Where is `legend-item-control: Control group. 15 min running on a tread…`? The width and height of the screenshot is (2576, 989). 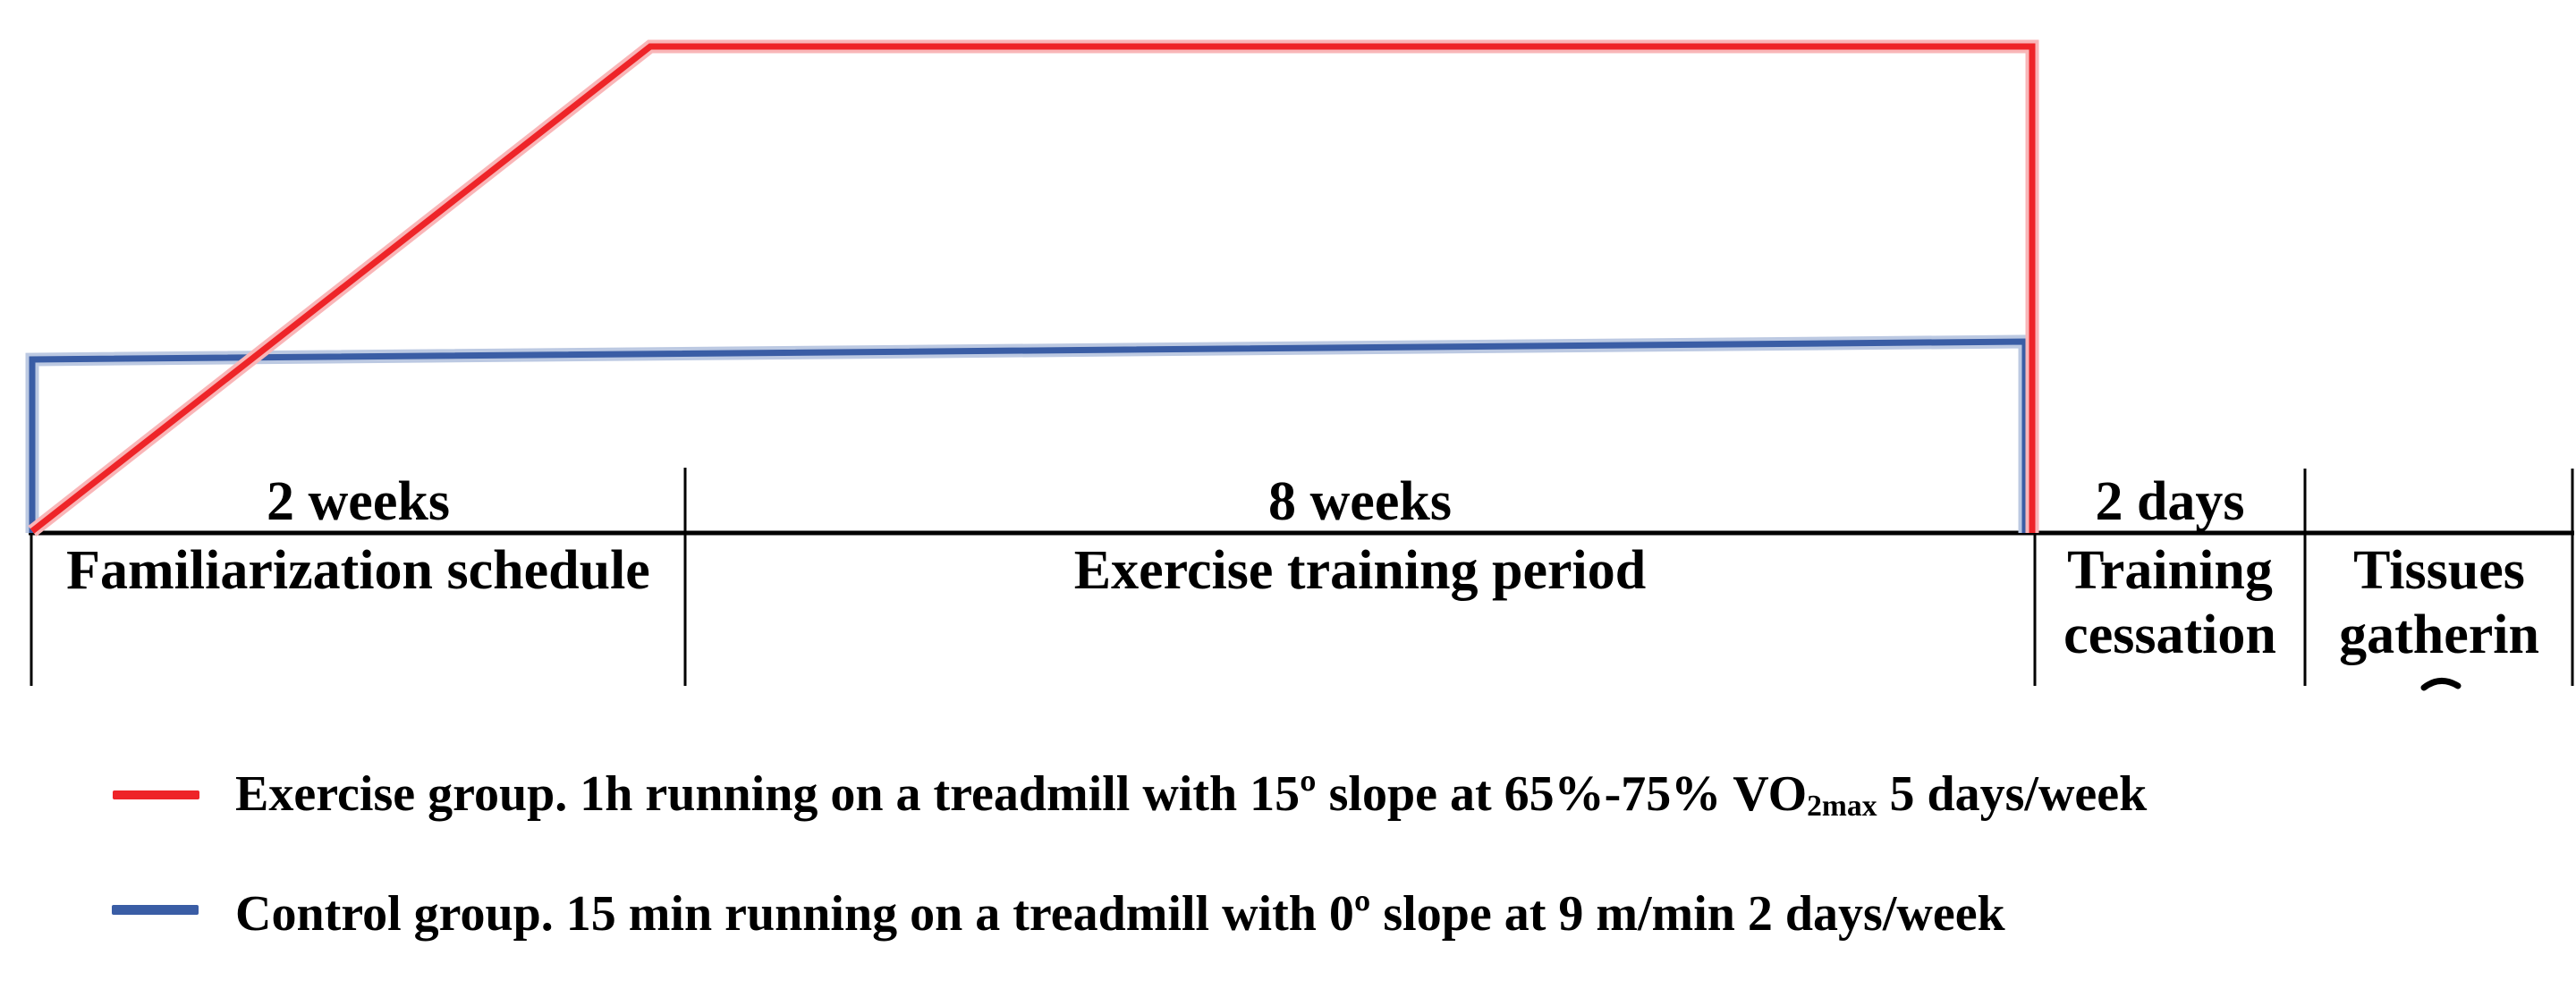
legend-item-control: Control group. 15 min running on a tread… is located at coordinates (1120, 917).